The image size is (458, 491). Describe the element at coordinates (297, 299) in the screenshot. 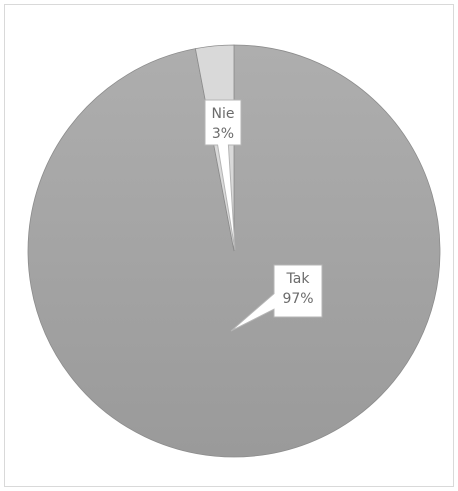

I see `data-label-percent: 97%` at that location.